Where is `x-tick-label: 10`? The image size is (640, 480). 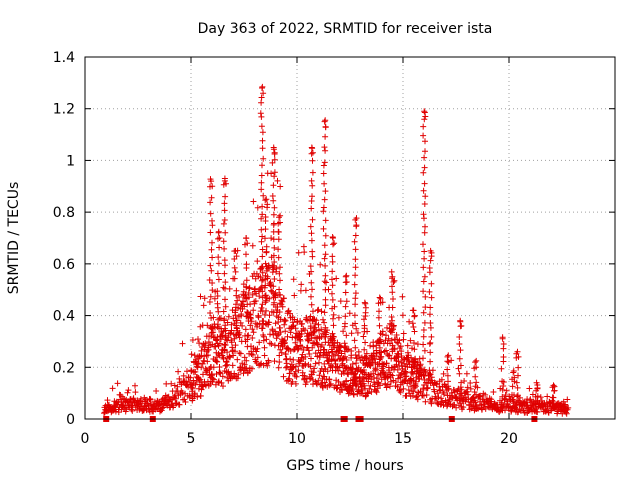 x-tick-label: 10 is located at coordinates (297, 439).